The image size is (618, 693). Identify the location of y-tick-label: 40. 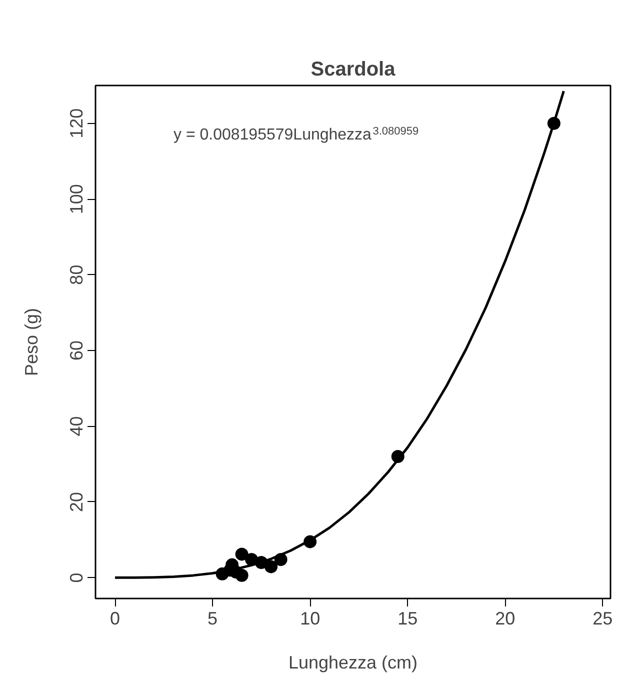
(76, 426).